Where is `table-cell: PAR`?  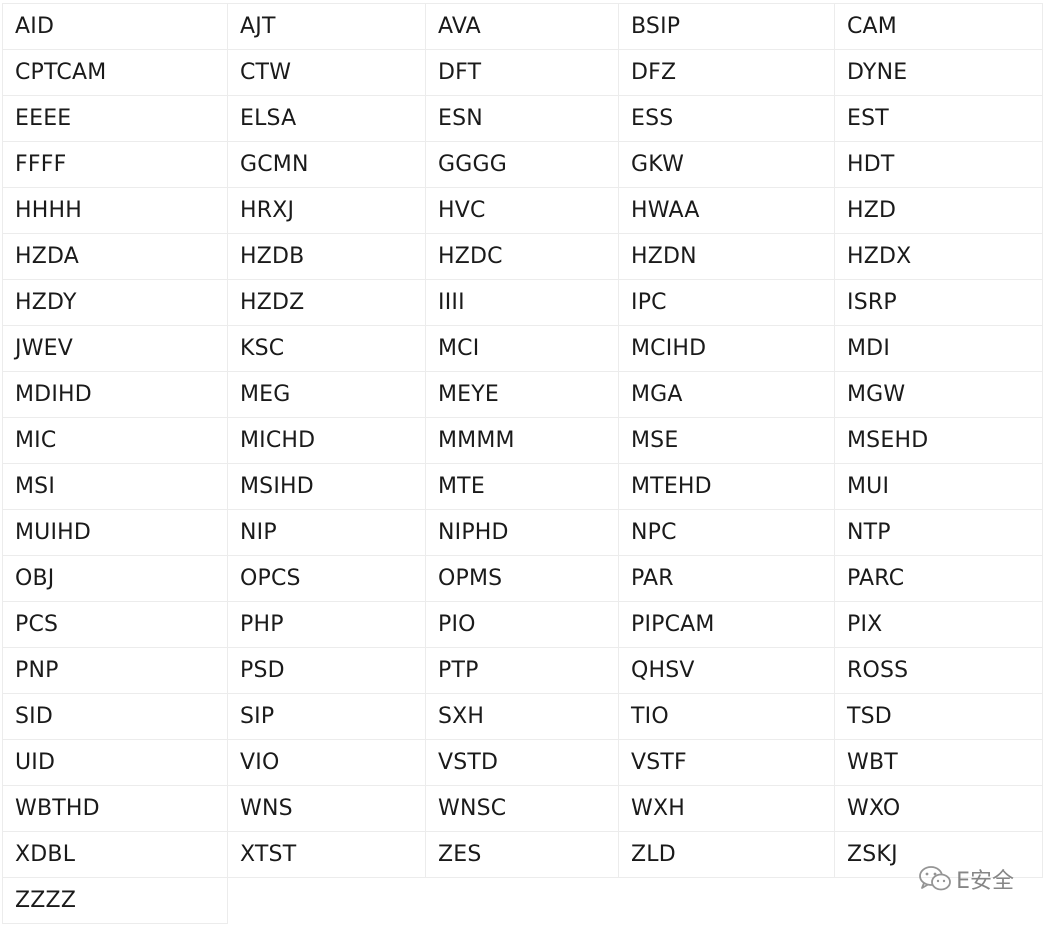
table-cell: PAR is located at coordinates (726, 578).